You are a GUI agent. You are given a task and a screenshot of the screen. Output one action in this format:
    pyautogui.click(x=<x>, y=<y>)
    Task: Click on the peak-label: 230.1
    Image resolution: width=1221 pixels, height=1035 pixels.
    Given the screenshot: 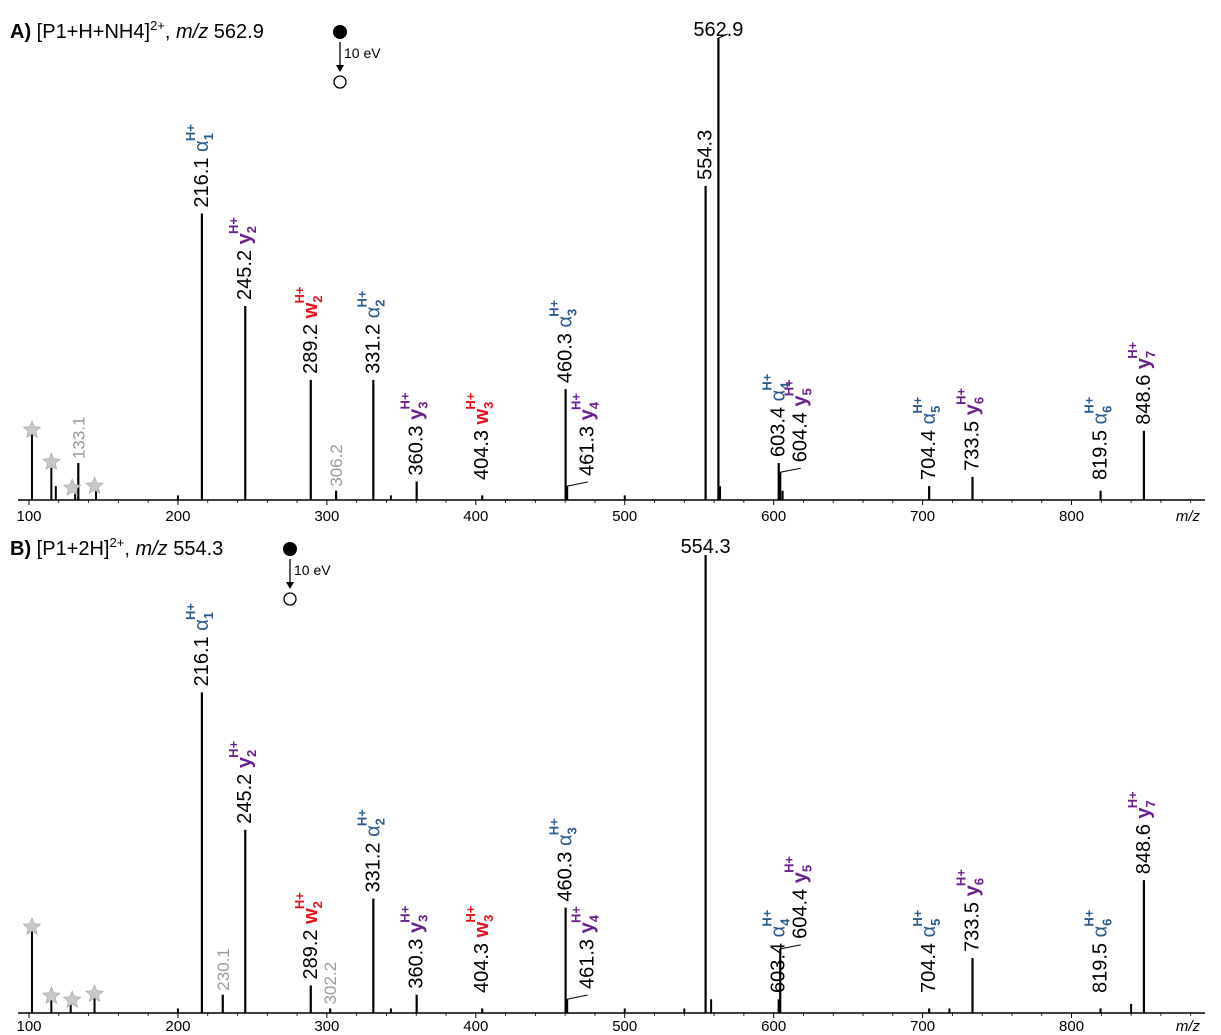 What is the action you would take?
    pyautogui.click(x=223, y=969)
    